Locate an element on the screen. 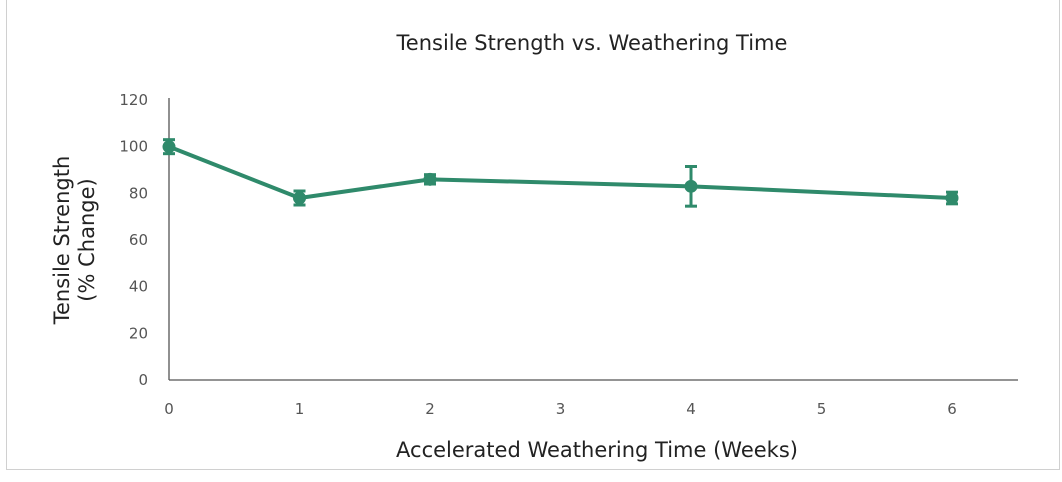  x-axis-title: Accelerated Weathering Time (Weeks) is located at coordinates (597, 450).